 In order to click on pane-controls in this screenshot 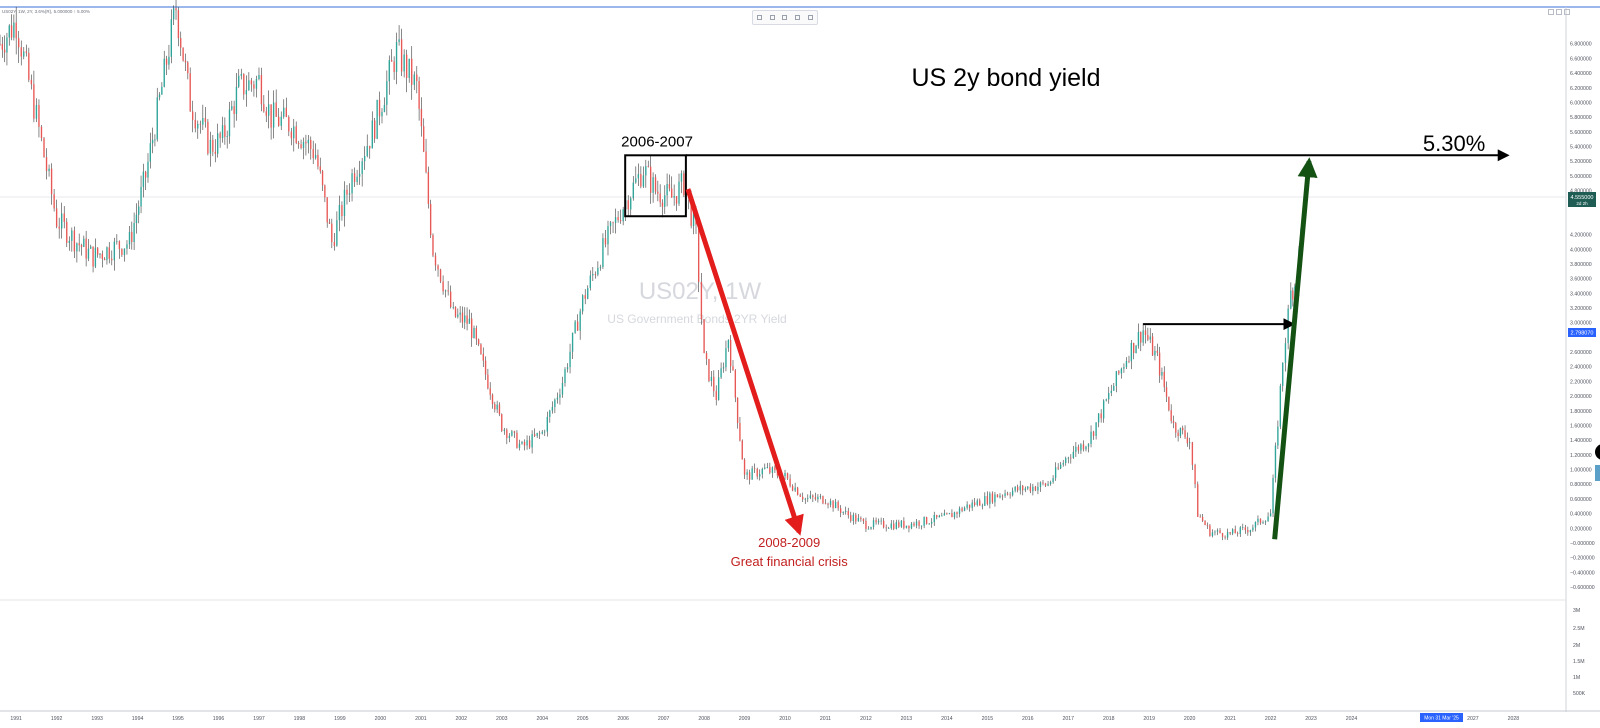, I will do `click(1559, 12)`.